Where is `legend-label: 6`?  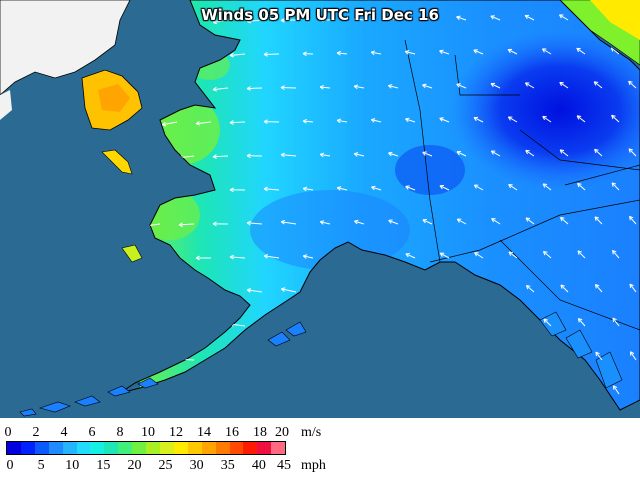
legend-label: 6 is located at coordinates (92, 432).